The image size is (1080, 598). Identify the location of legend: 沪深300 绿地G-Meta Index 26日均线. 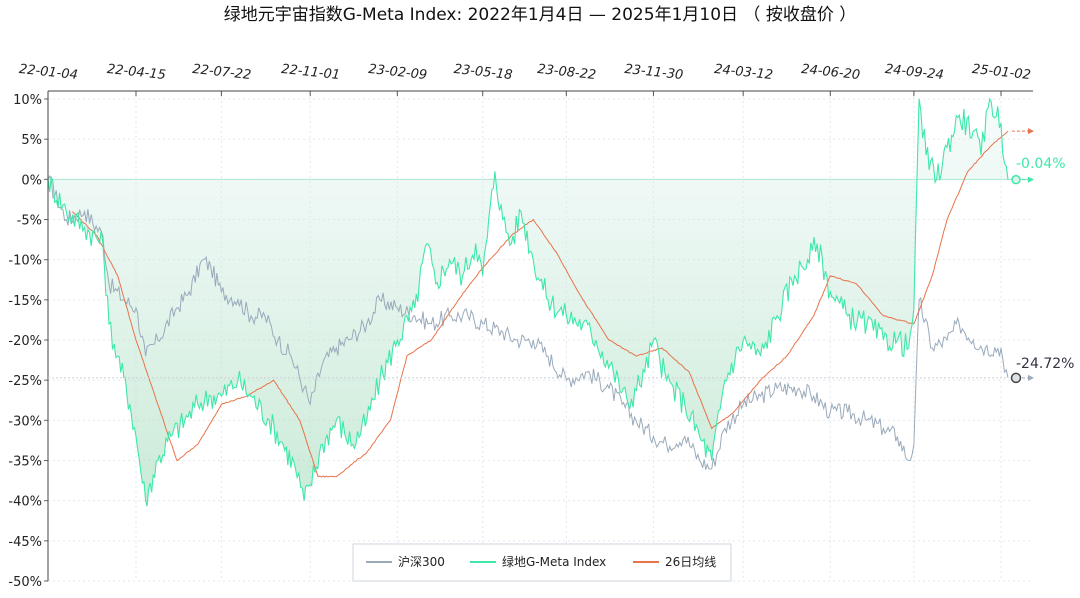
(542, 562).